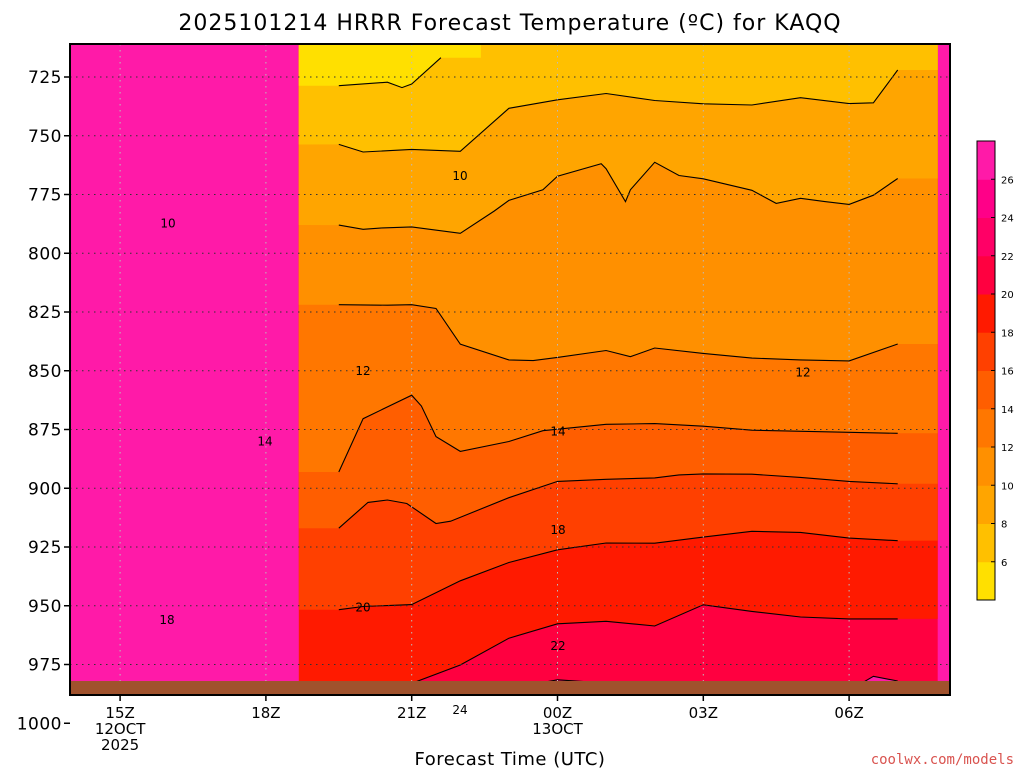 The height and width of the screenshot is (768, 1024). Describe the element at coordinates (45, 254) in the screenshot. I see `y-tick-label: 800` at that location.